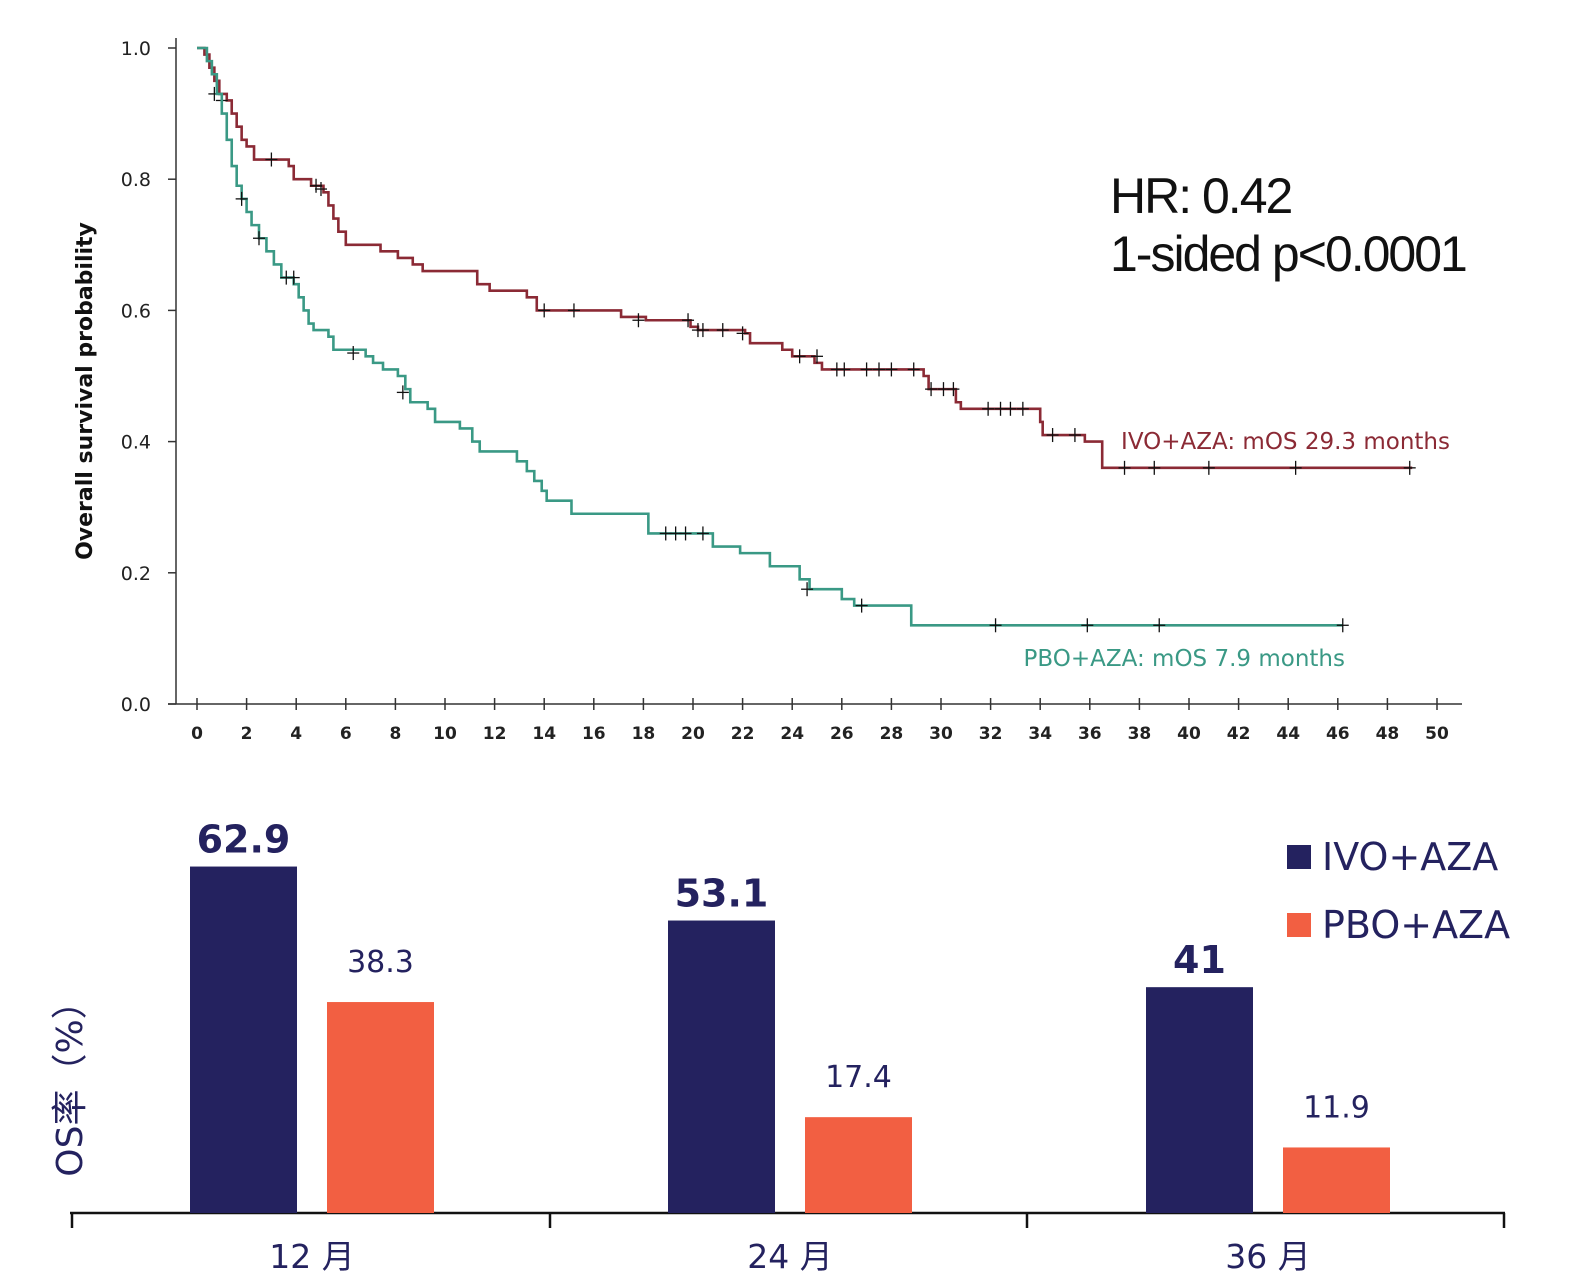  I want to click on x-tick-label: 36, so click(1090, 734).